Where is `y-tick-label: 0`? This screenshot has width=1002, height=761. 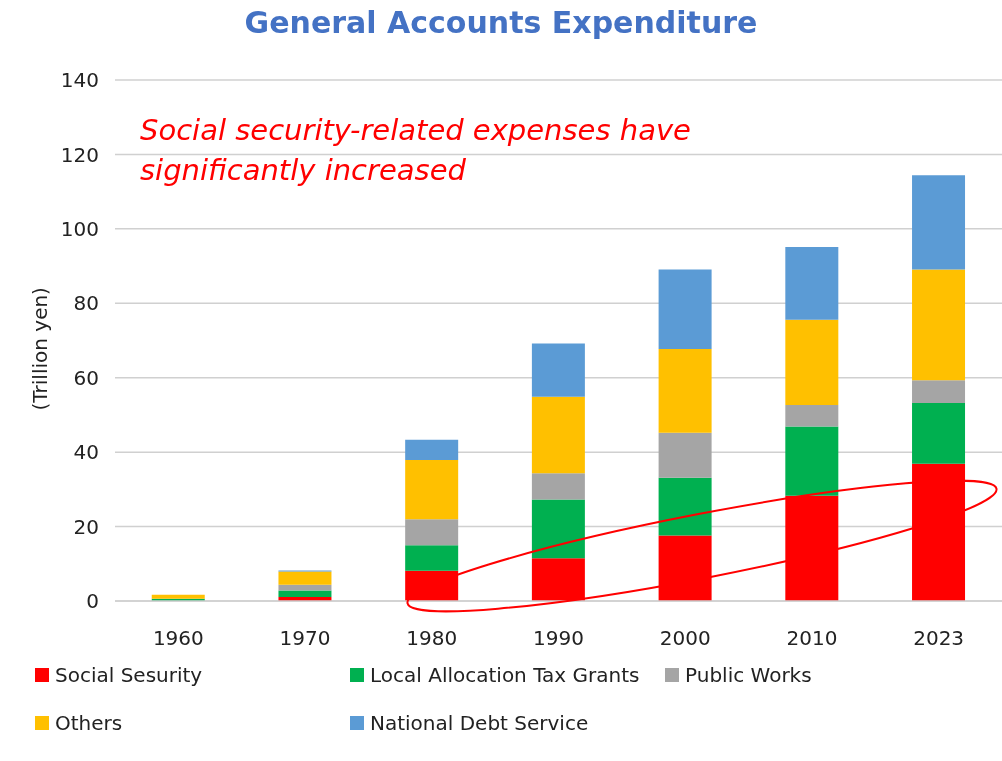 y-tick-label: 0 is located at coordinates (92, 601).